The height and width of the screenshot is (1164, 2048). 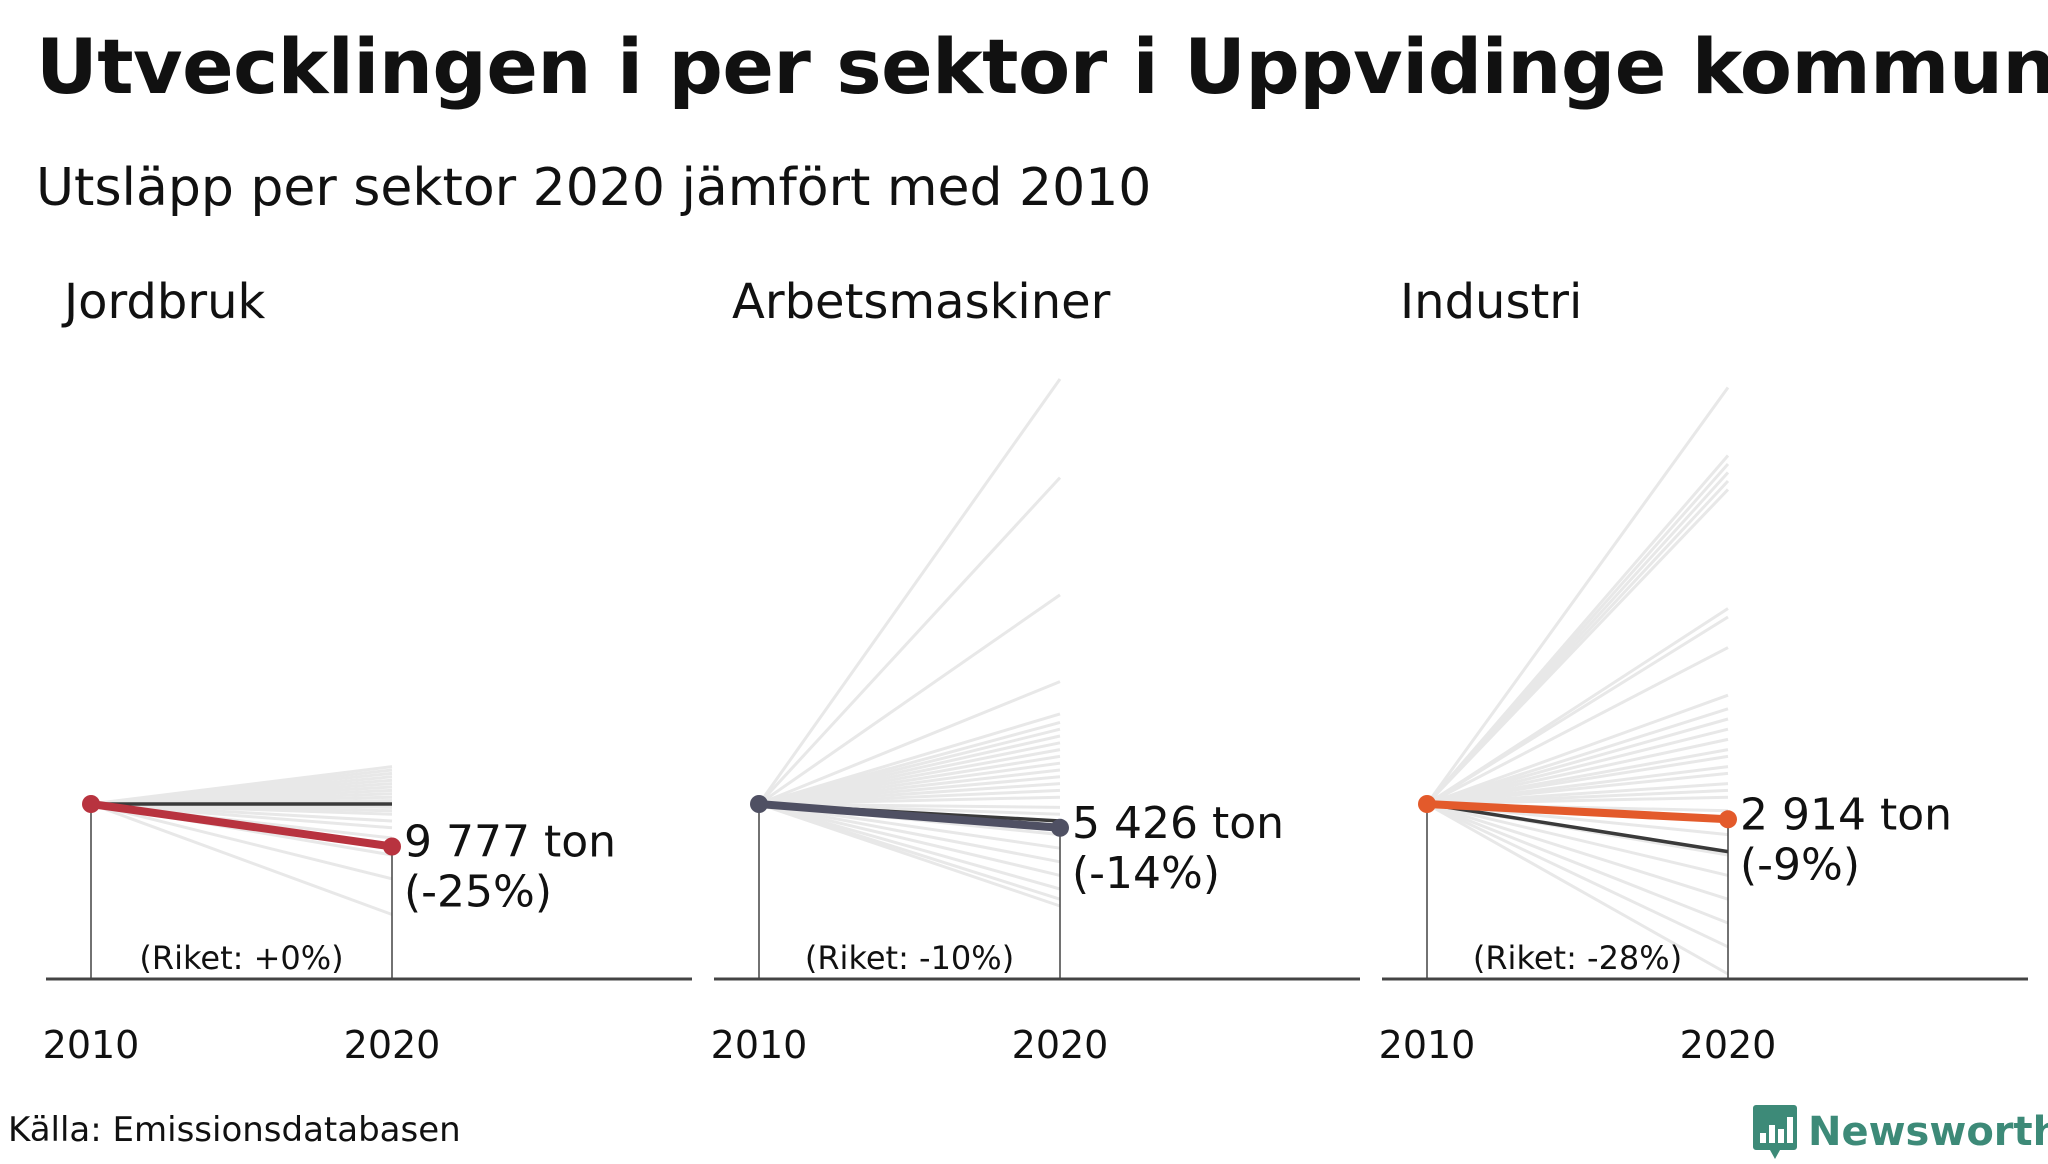 What do you see at coordinates (1775, 1132) in the screenshot?
I see `bar-chart-icon` at bounding box center [1775, 1132].